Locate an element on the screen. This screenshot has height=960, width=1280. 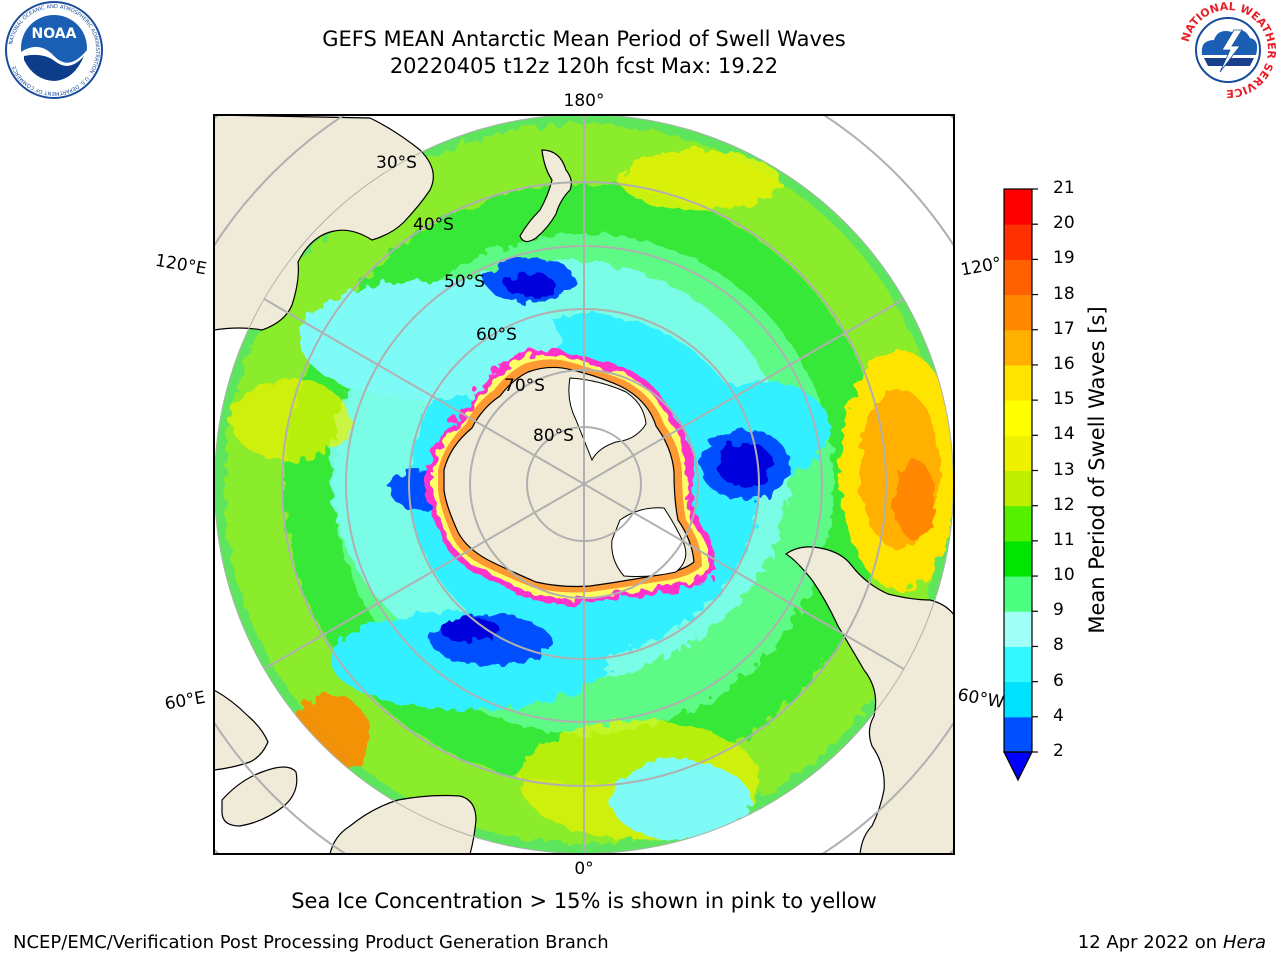
lon-label-60e: 60°E is located at coordinates (185, 701).